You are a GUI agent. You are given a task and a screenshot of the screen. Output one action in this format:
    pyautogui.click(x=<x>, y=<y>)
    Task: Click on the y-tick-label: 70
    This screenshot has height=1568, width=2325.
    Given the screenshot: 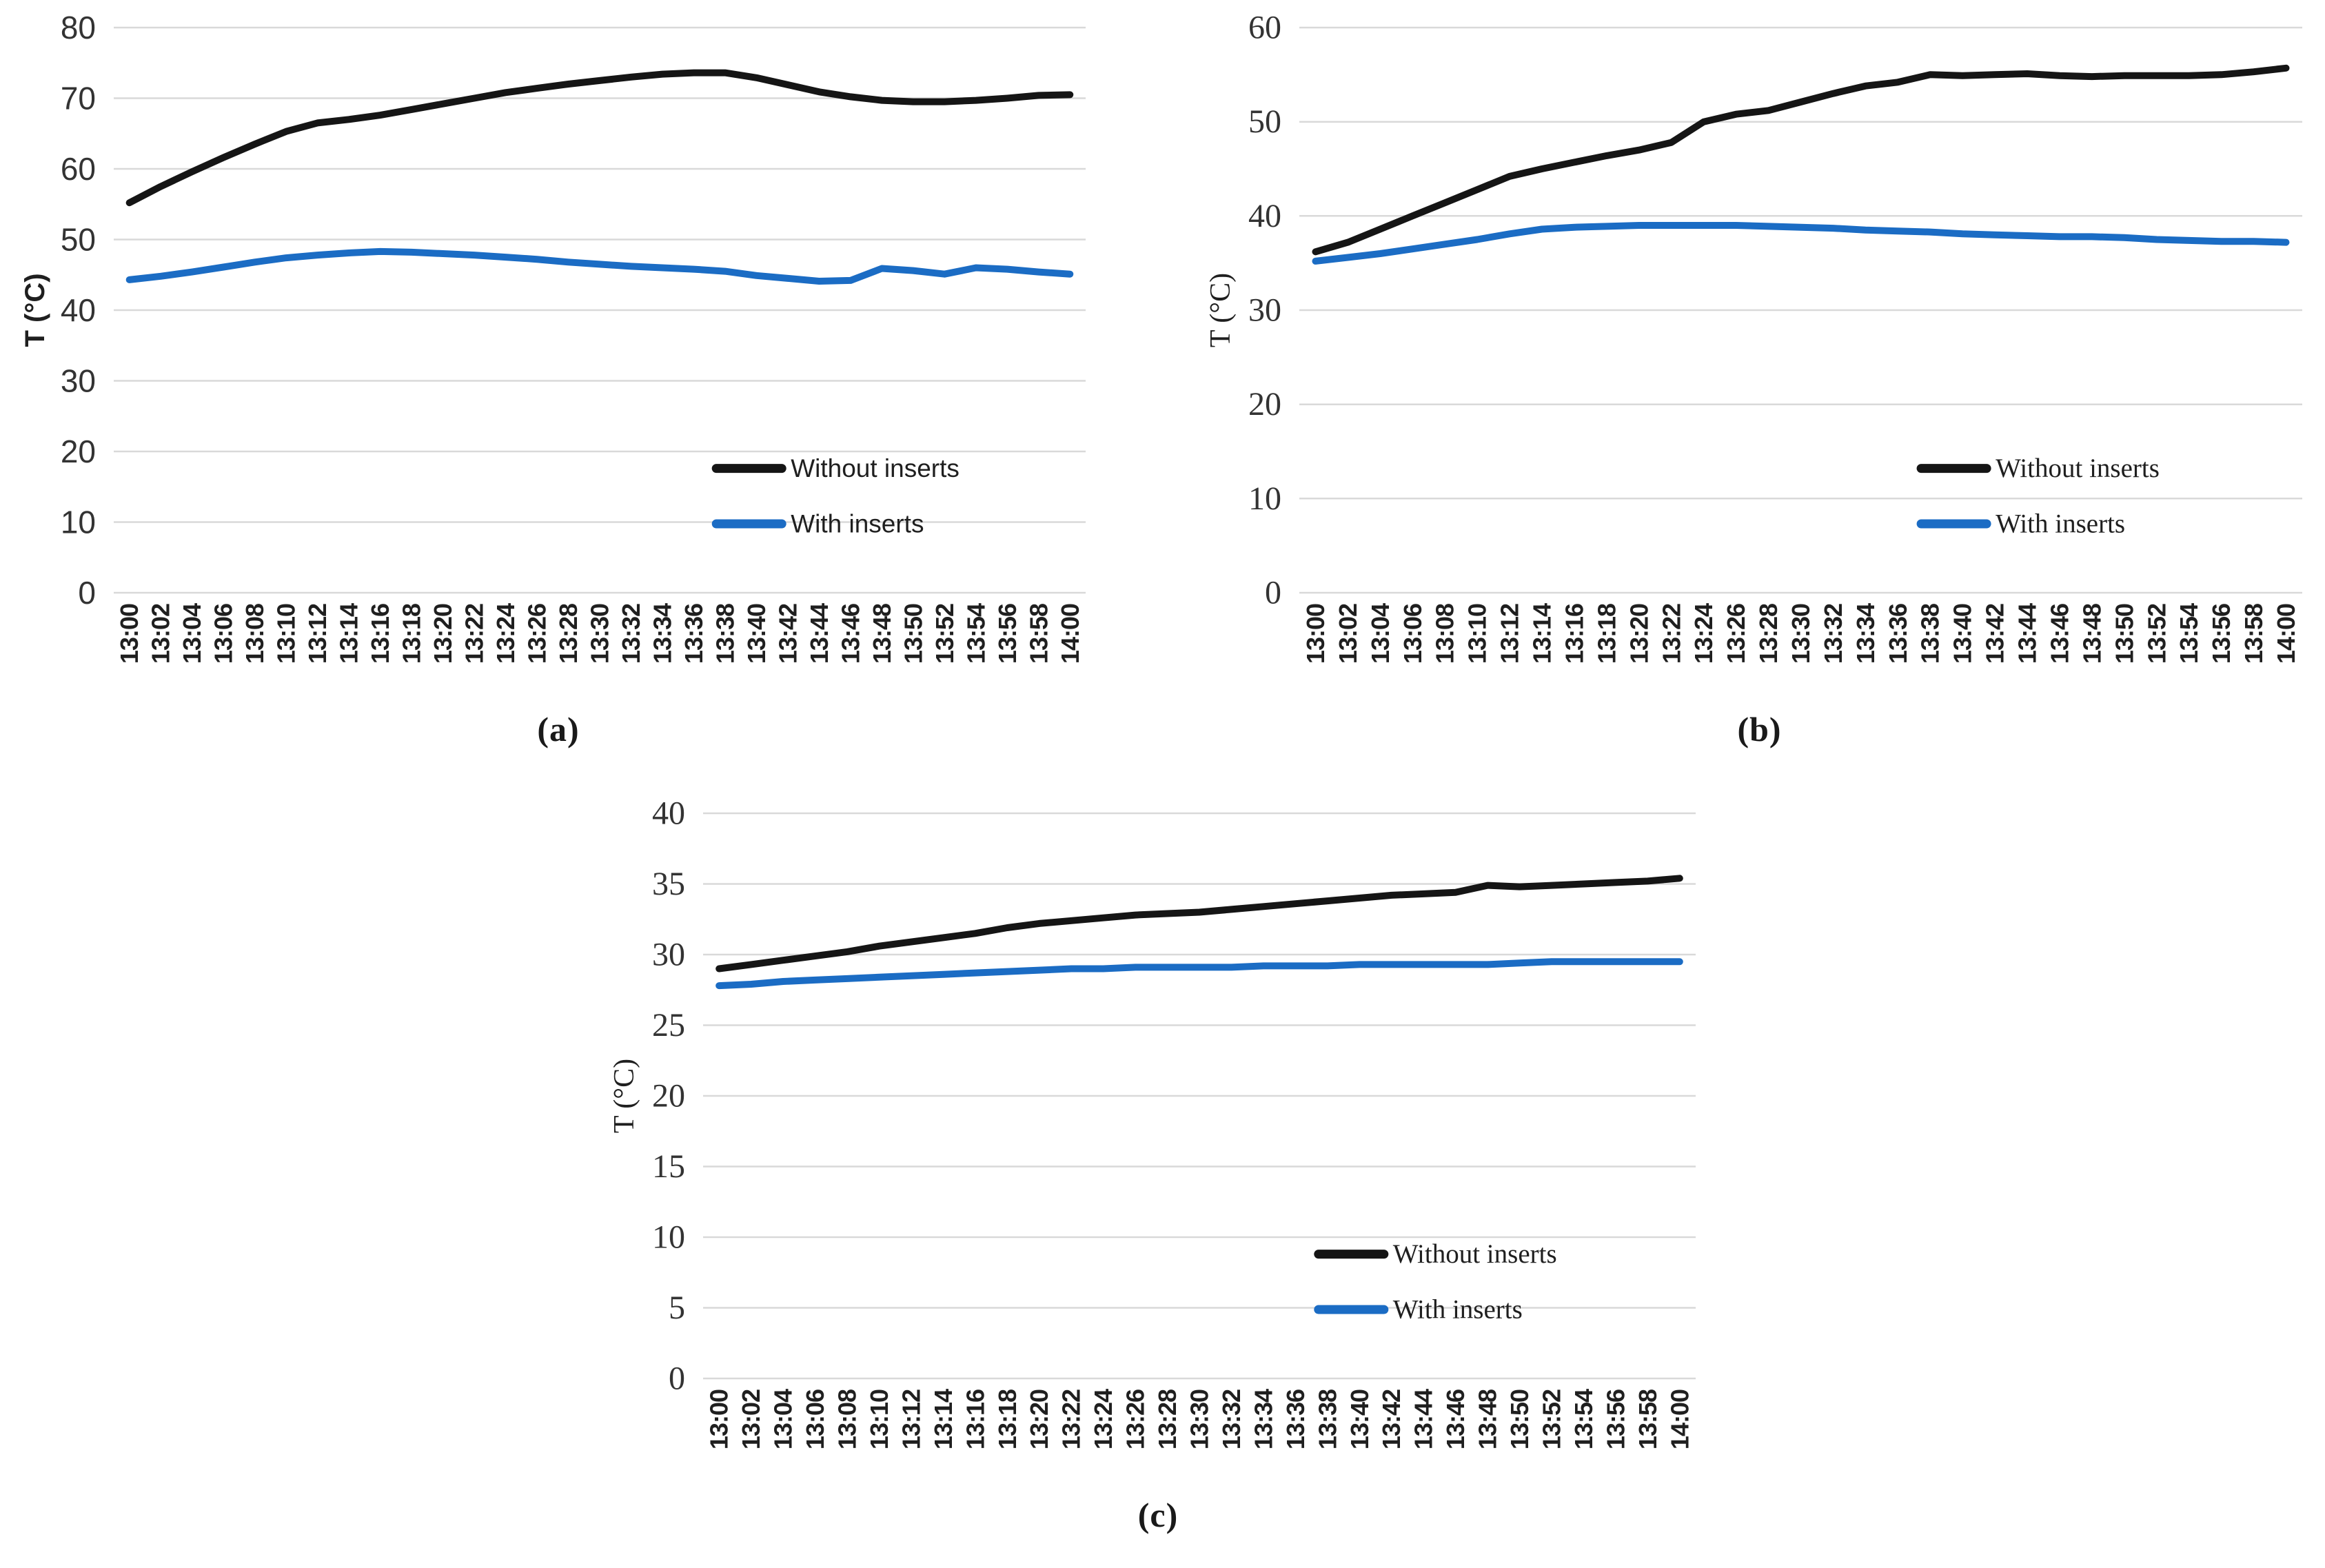 What is the action you would take?
    pyautogui.click(x=78, y=99)
    